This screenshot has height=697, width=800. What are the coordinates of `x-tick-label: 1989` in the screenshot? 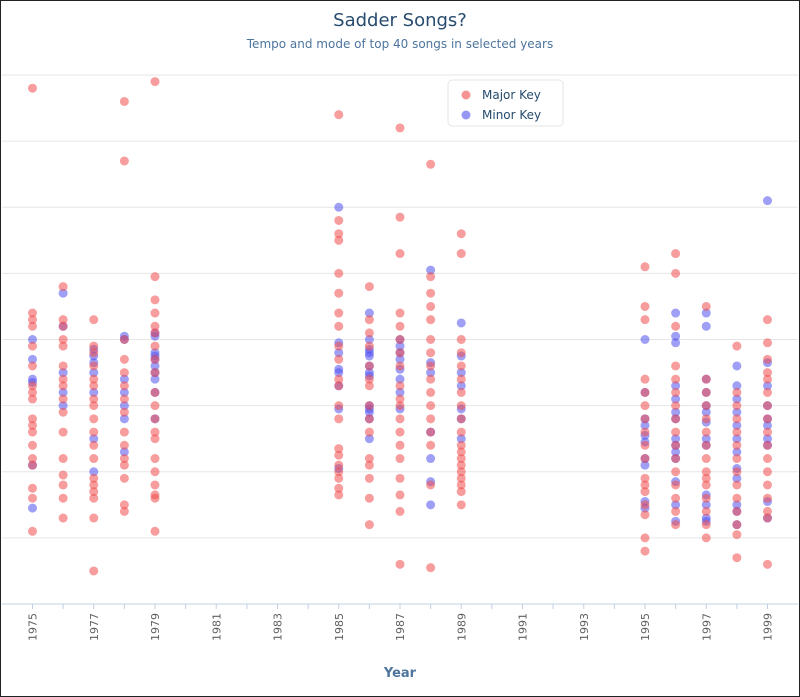 It's located at (461, 627).